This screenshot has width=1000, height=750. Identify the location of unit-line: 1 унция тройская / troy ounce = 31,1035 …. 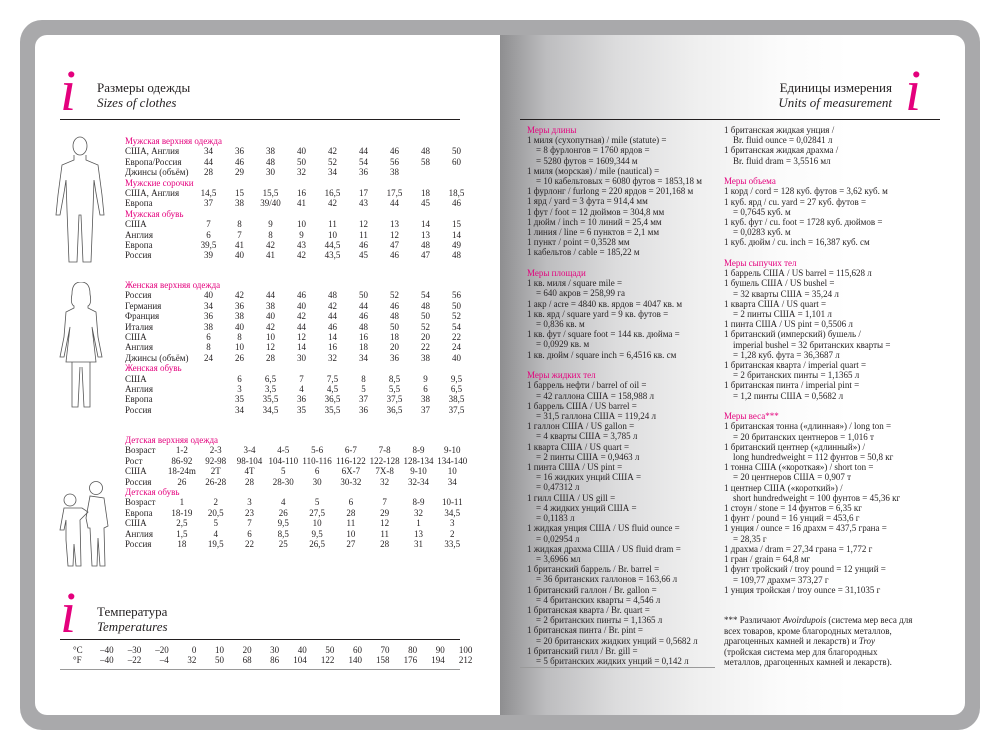
(802, 589).